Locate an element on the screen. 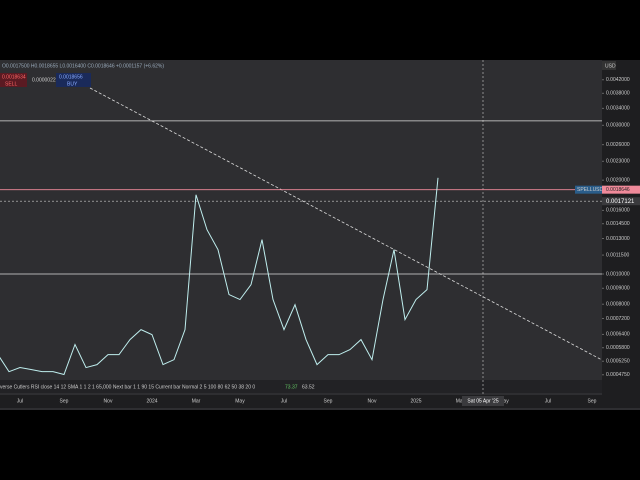 This screenshot has width=640, height=480. buy-button is located at coordinates (73, 80).